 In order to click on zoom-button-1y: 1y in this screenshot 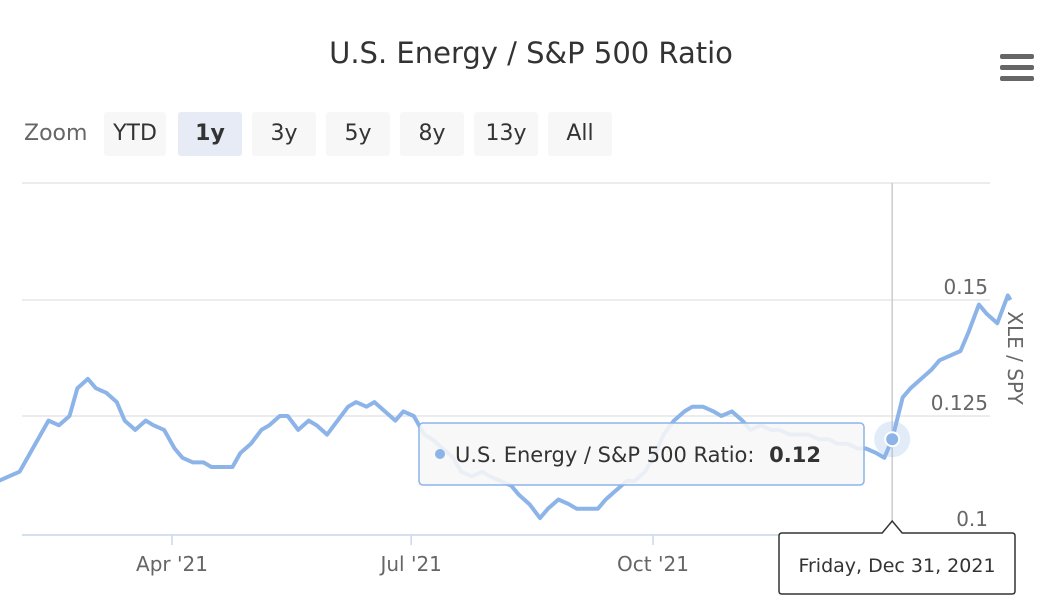, I will do `click(210, 134)`.